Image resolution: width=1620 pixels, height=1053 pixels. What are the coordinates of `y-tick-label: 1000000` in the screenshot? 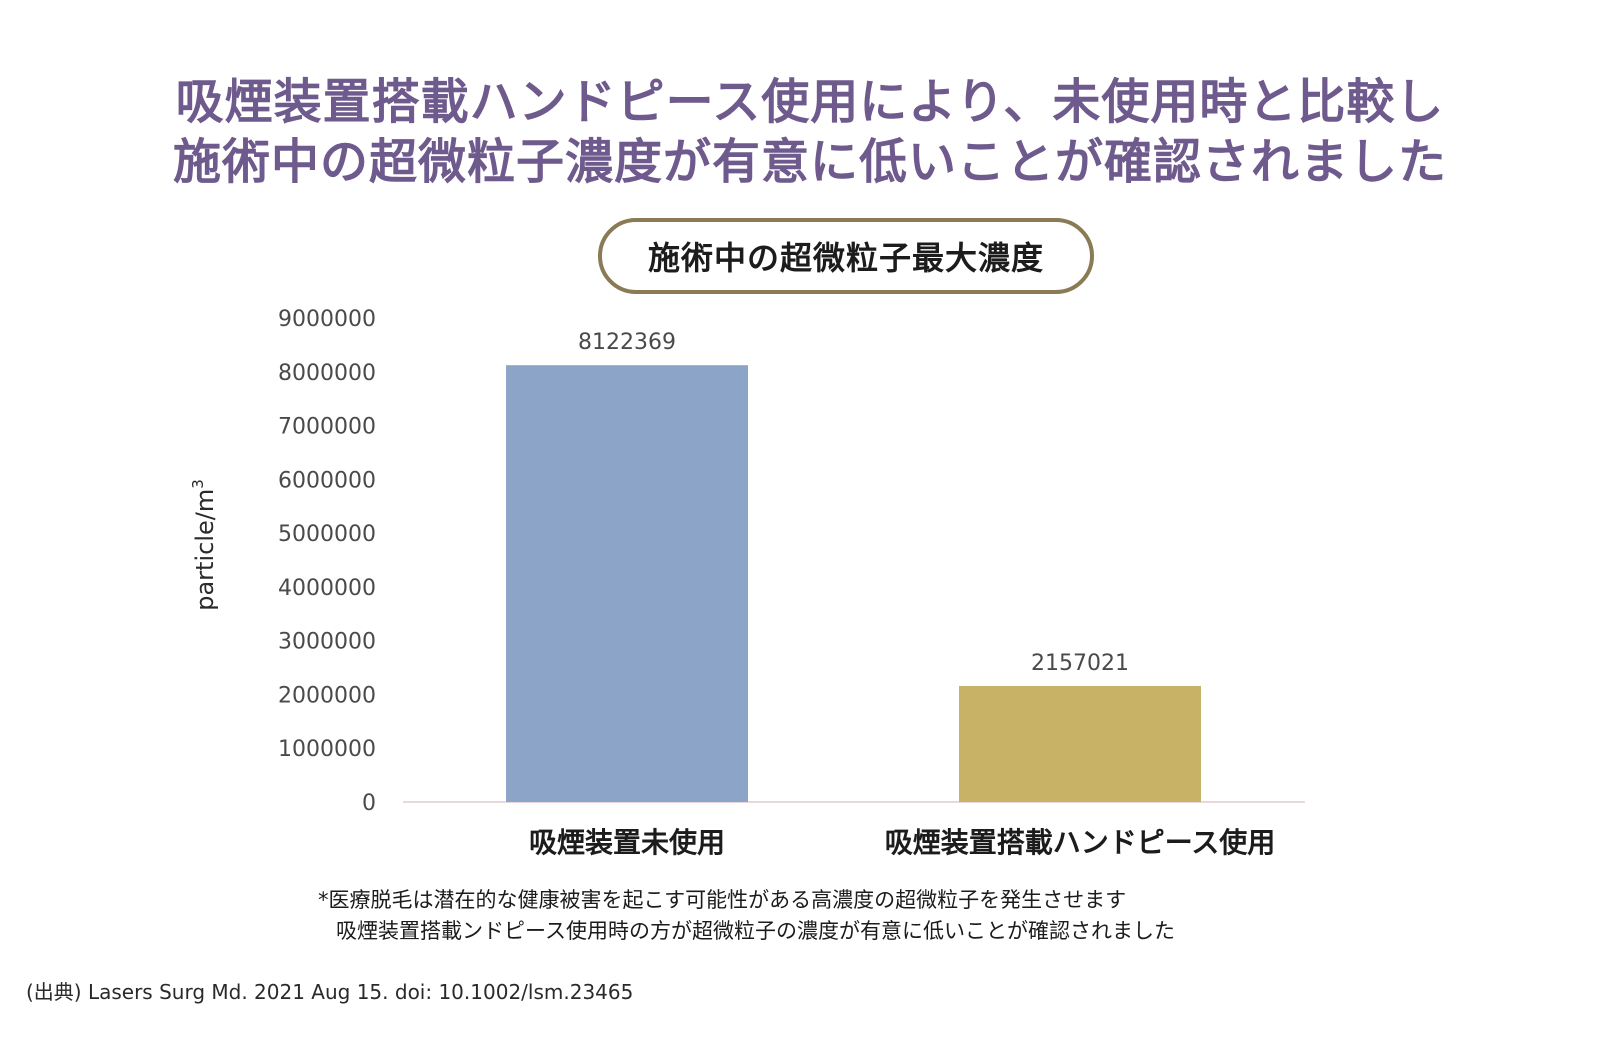 It's located at (327, 749).